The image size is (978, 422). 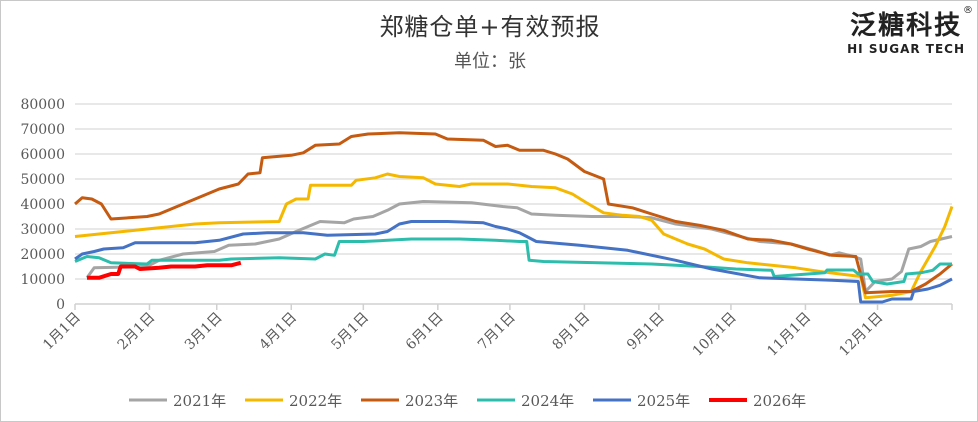 I want to click on y-tick-label: 40000, so click(x=42, y=205).